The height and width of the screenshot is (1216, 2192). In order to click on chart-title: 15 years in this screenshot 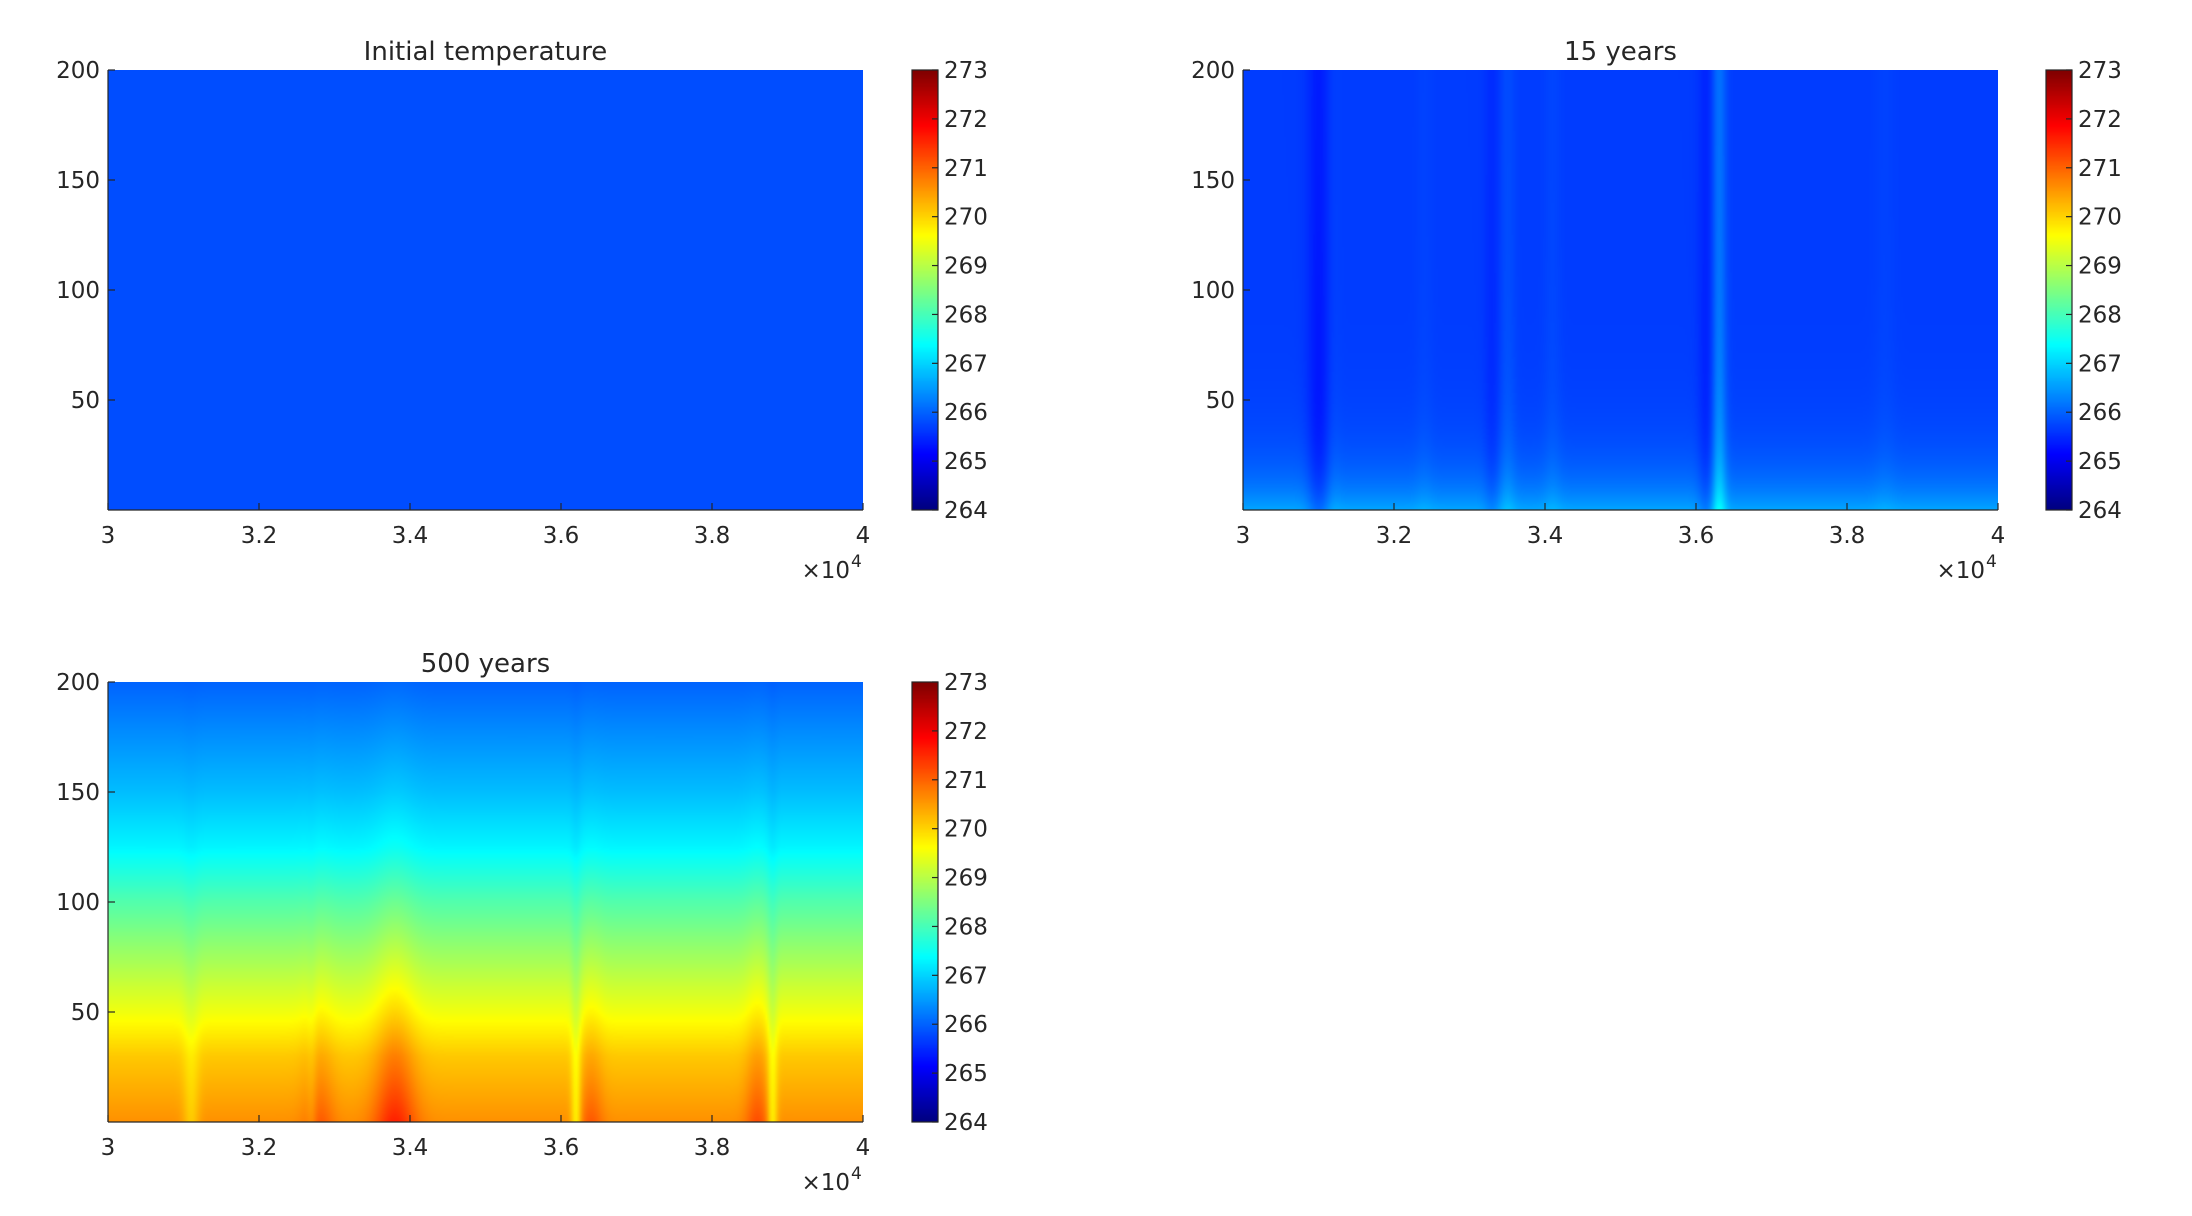, I will do `click(1620, 52)`.